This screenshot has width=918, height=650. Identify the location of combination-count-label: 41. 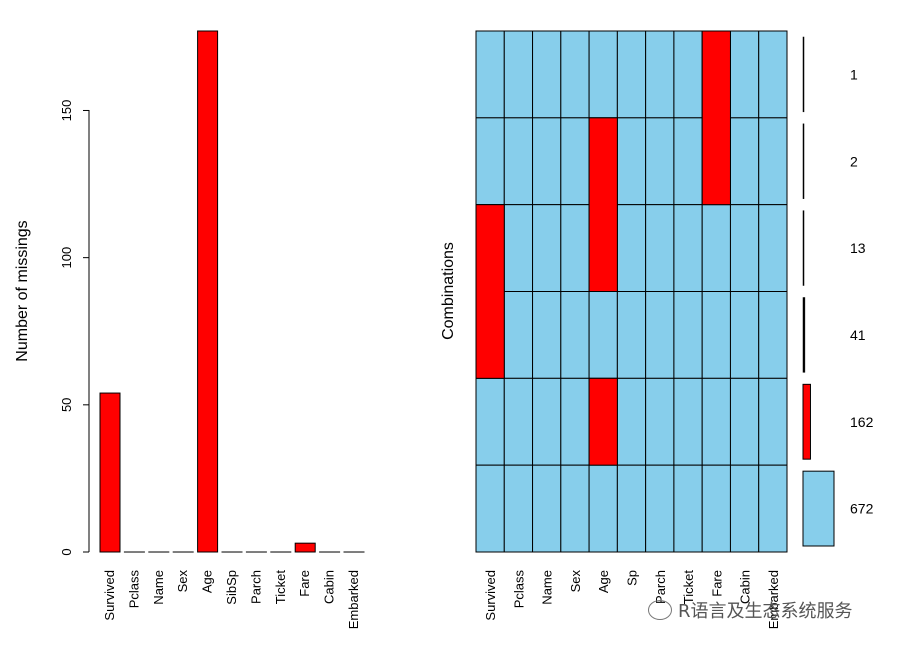
(858, 335).